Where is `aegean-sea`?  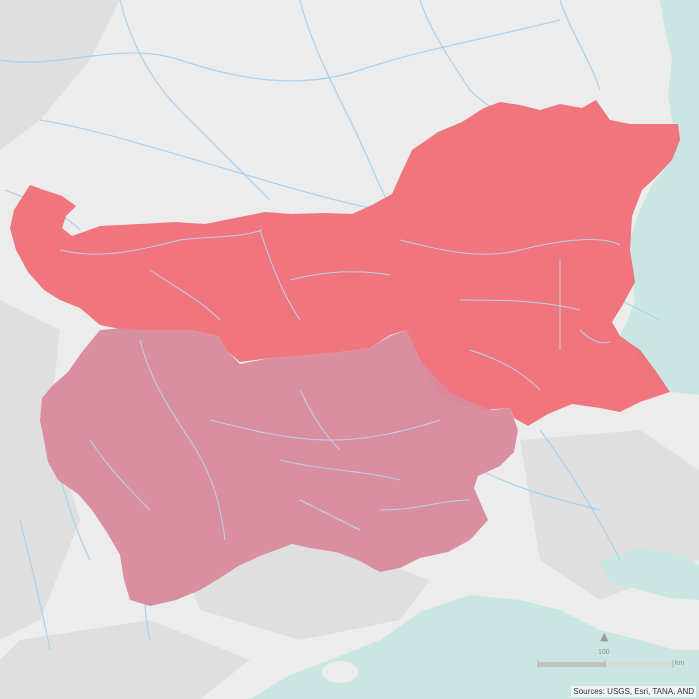
aegean-sea is located at coordinates (474, 647).